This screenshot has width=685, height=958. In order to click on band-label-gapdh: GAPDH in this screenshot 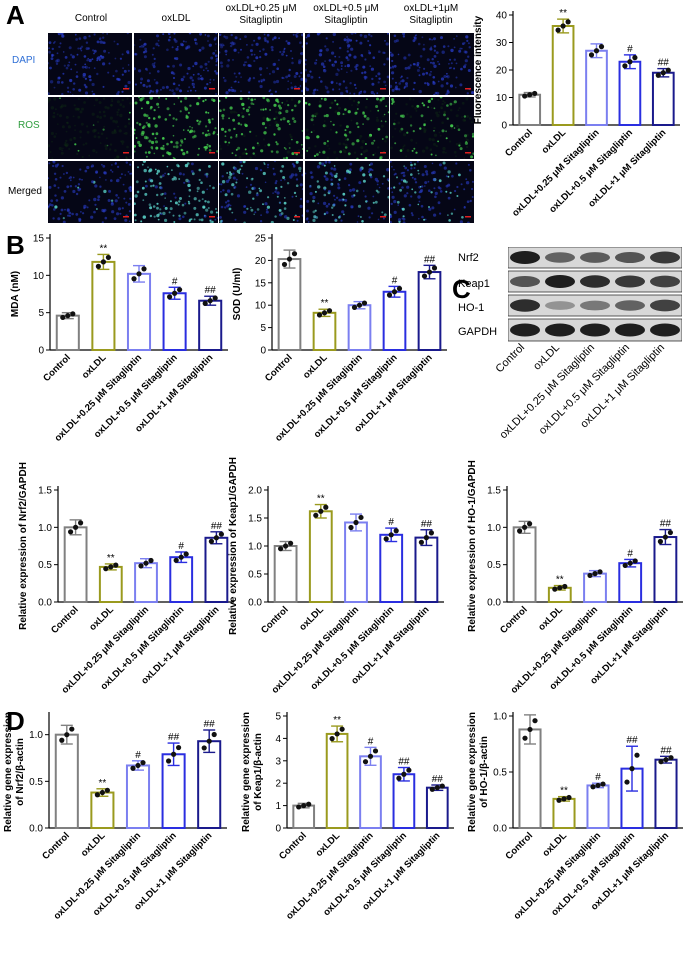, I will do `click(478, 332)`.